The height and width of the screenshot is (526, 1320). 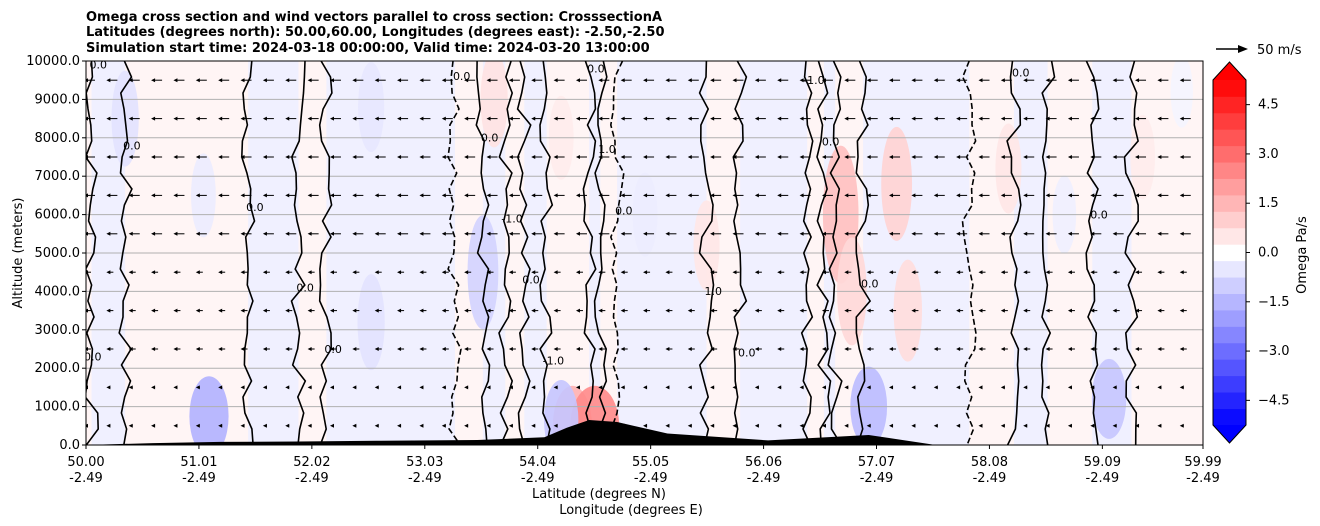 I want to click on y-tick-label: 5000.0, so click(x=58, y=253).